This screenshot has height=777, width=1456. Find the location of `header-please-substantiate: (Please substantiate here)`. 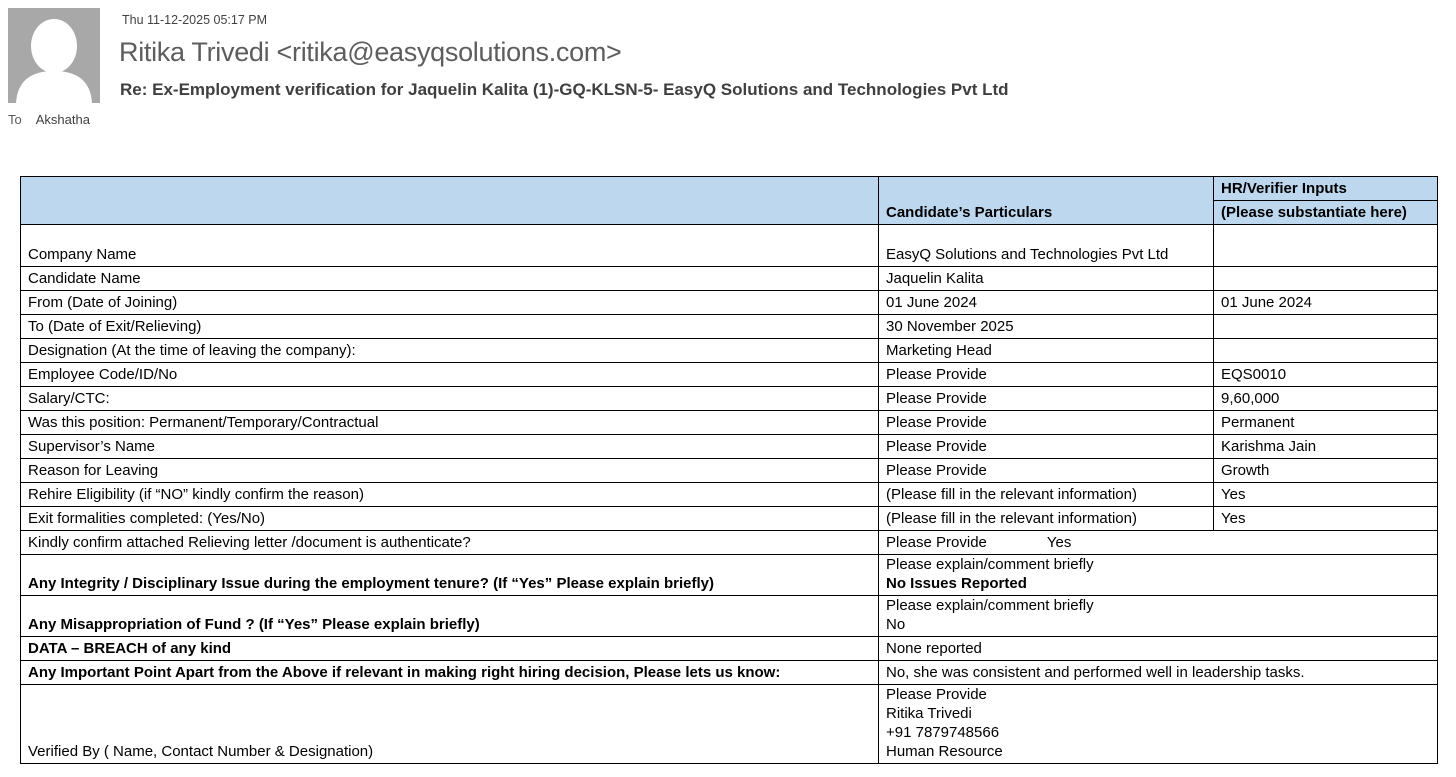

header-please-substantiate: (Please substantiate here) is located at coordinates (1325, 212).